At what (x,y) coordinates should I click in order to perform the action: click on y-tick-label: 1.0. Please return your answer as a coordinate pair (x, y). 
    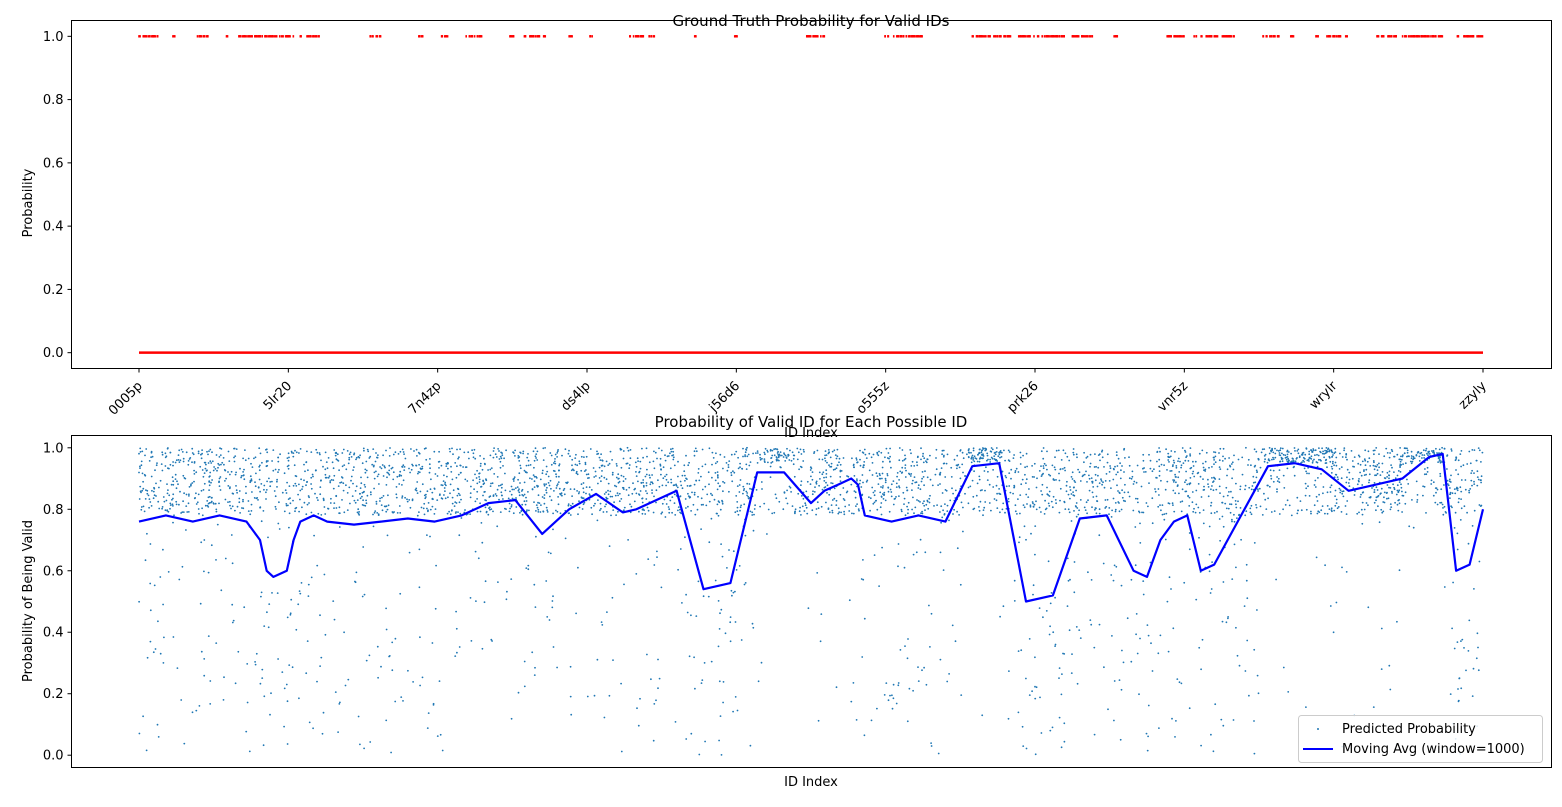
    Looking at the image, I should click on (53, 448).